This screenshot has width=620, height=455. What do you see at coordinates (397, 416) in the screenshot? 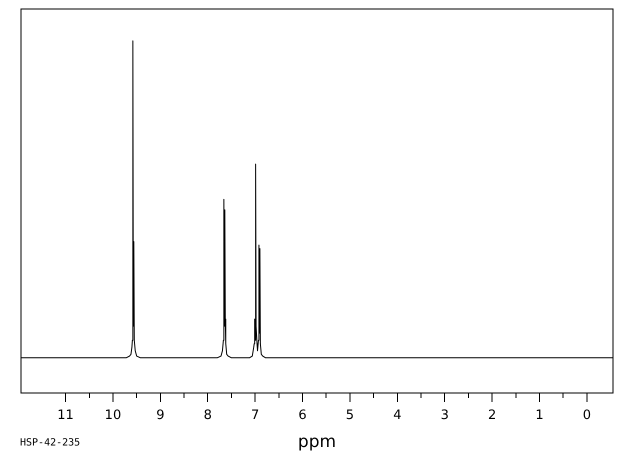
I see `x-tick-label: 4` at bounding box center [397, 416].